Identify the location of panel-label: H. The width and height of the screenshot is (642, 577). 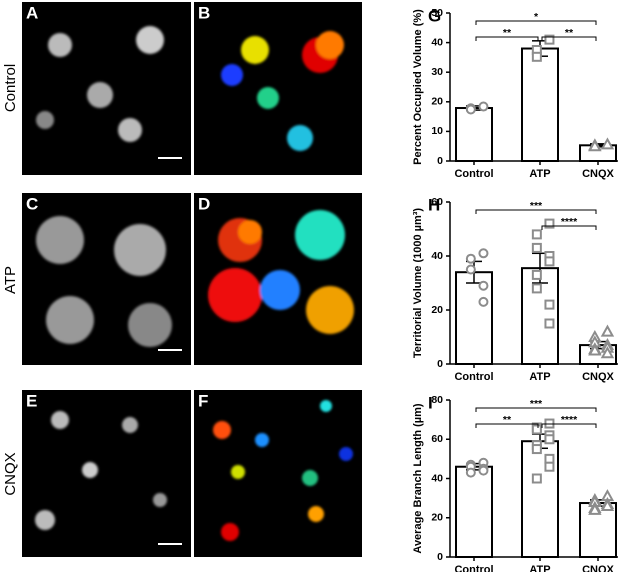
(434, 204).